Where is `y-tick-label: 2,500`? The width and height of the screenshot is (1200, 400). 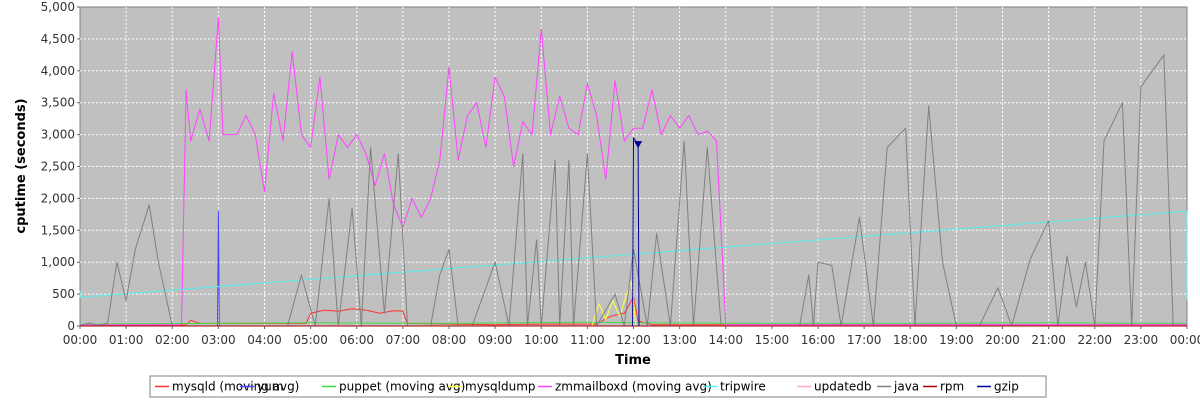 y-tick-label: 2,500 is located at coordinates (58, 167).